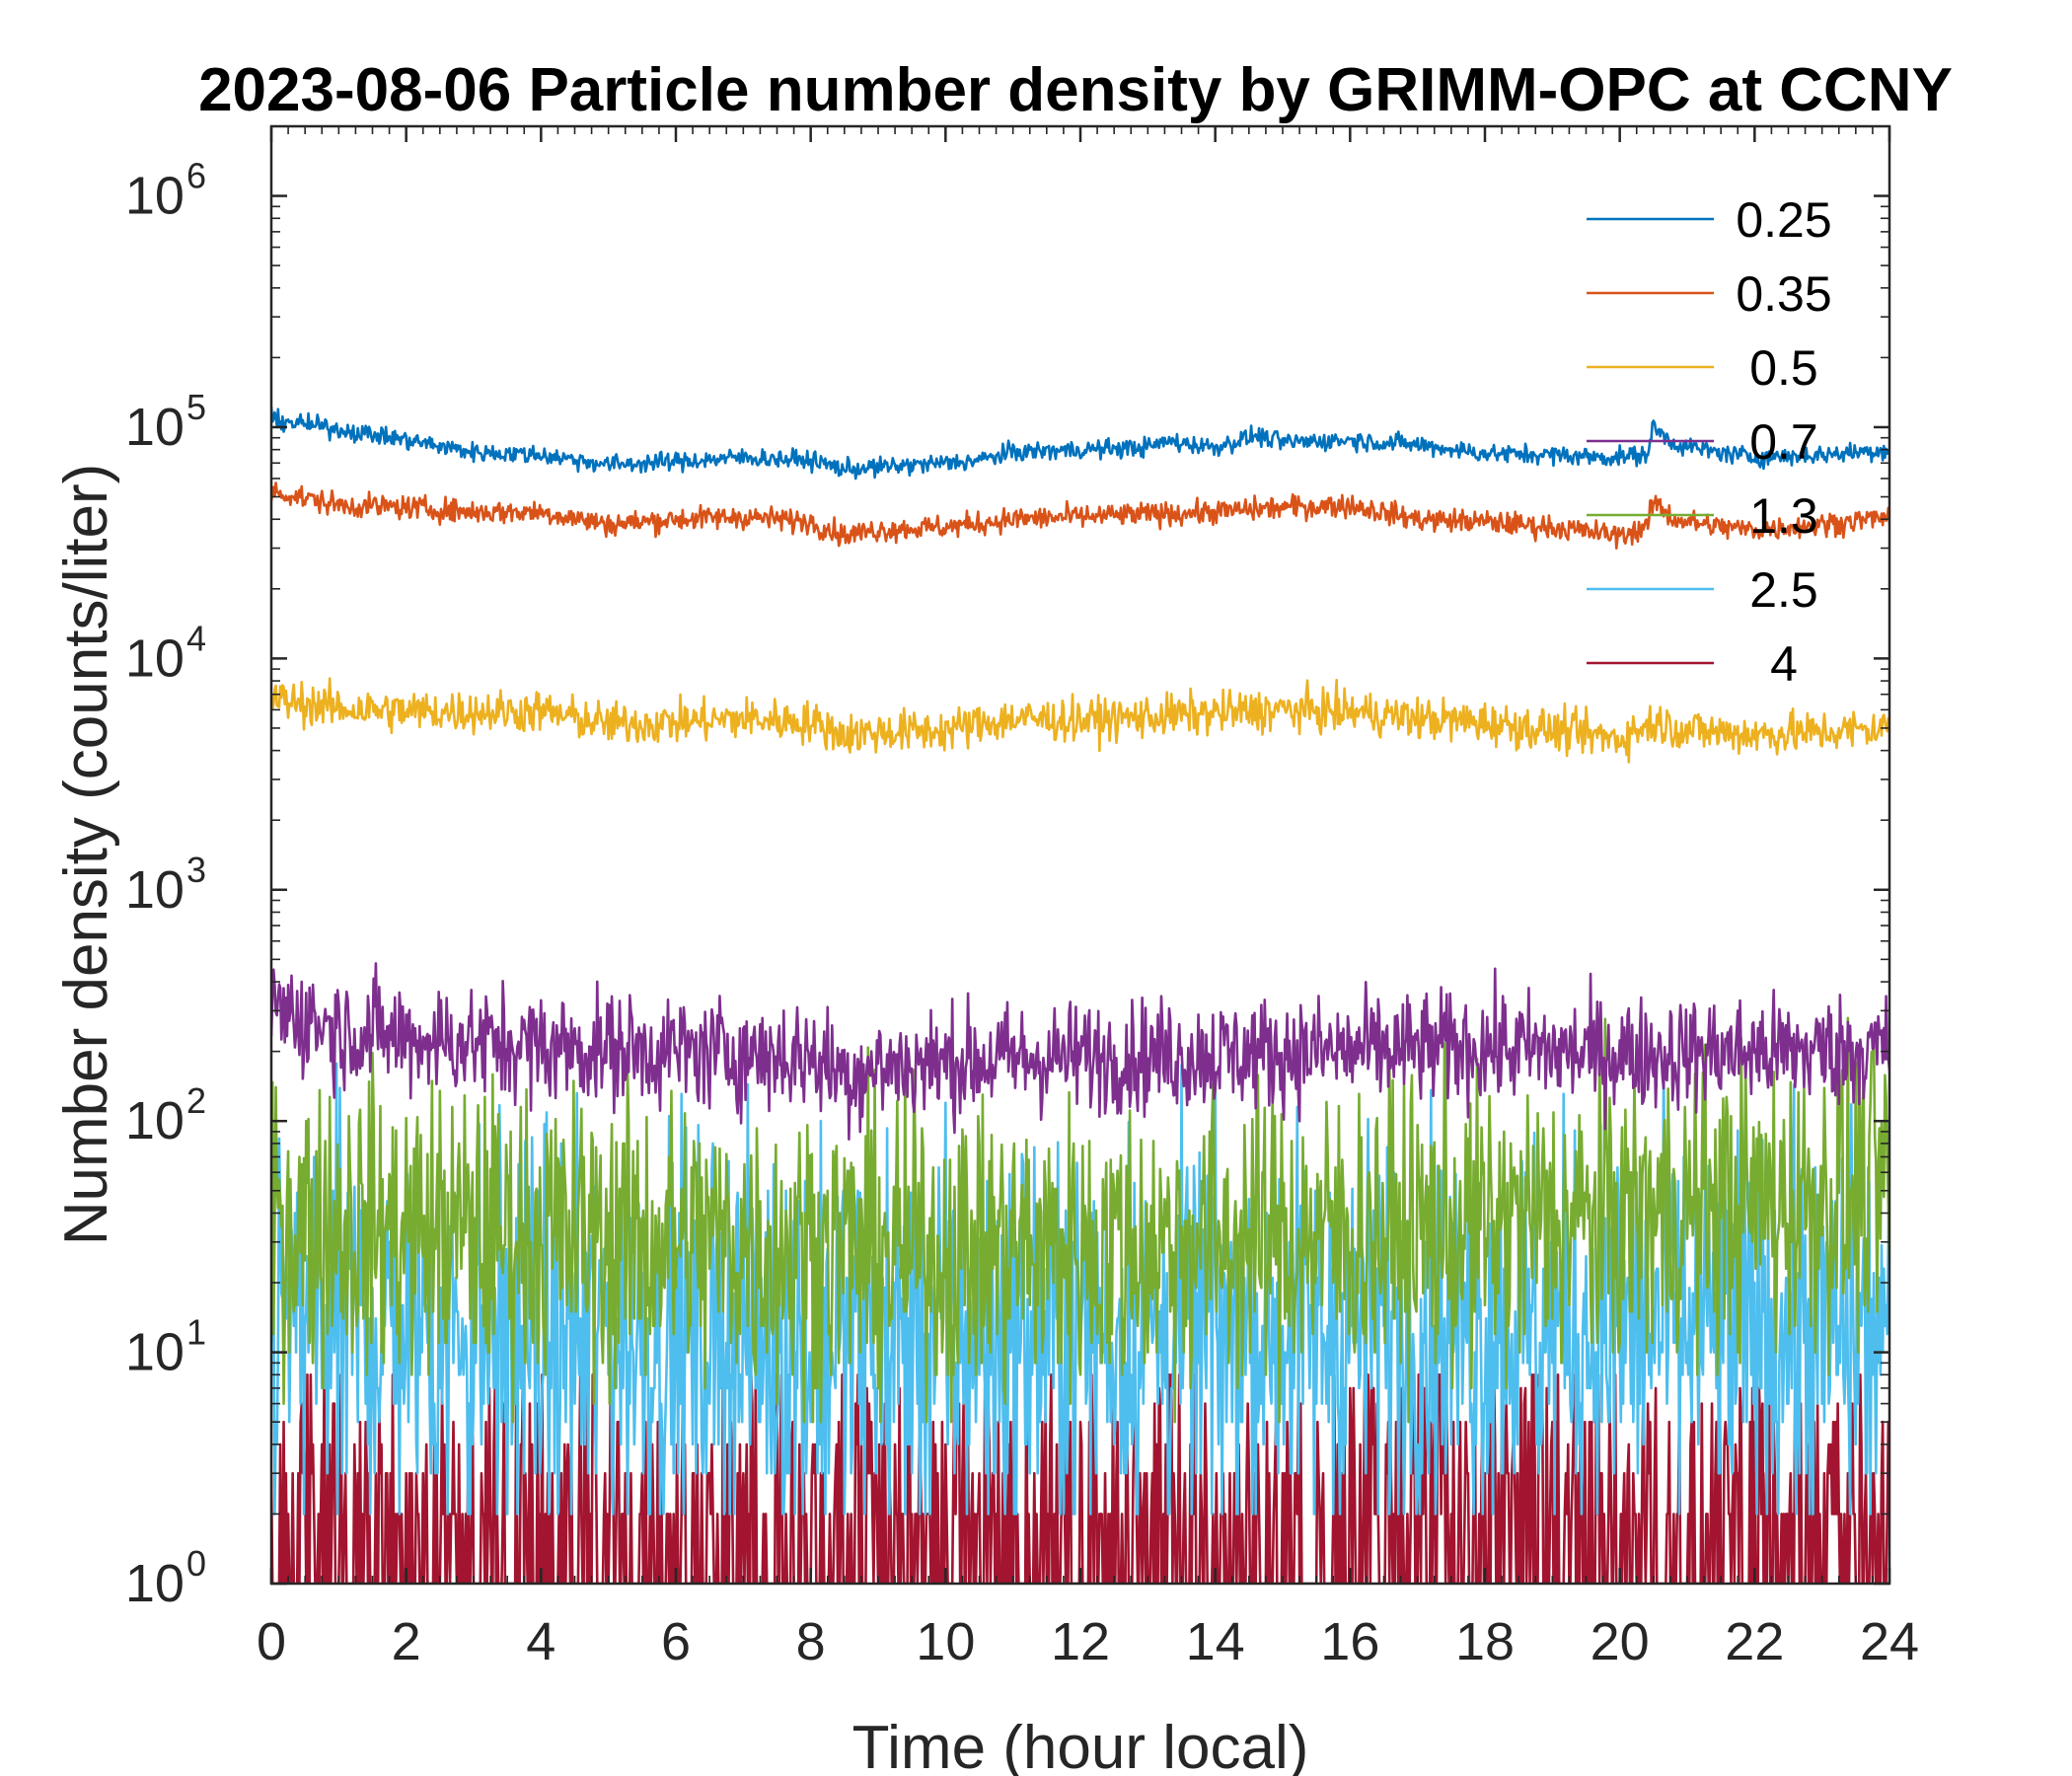  Describe the element at coordinates (166, 653) in the screenshot. I see `y-tick-label: 10⁴` at that location.